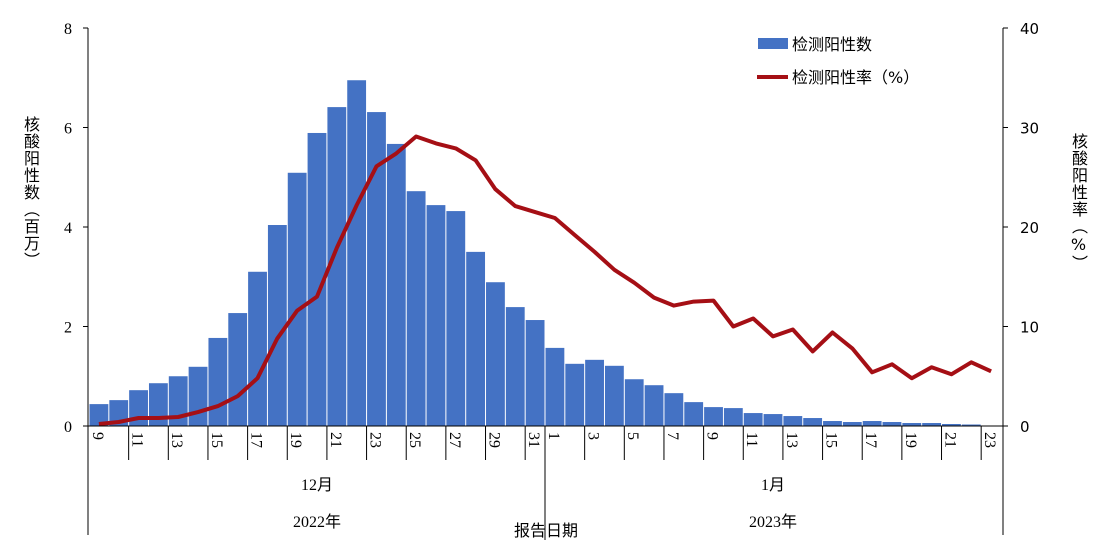  Describe the element at coordinates (832, 44) in the screenshot. I see `legend-bar-label: 检测阳性数` at that location.